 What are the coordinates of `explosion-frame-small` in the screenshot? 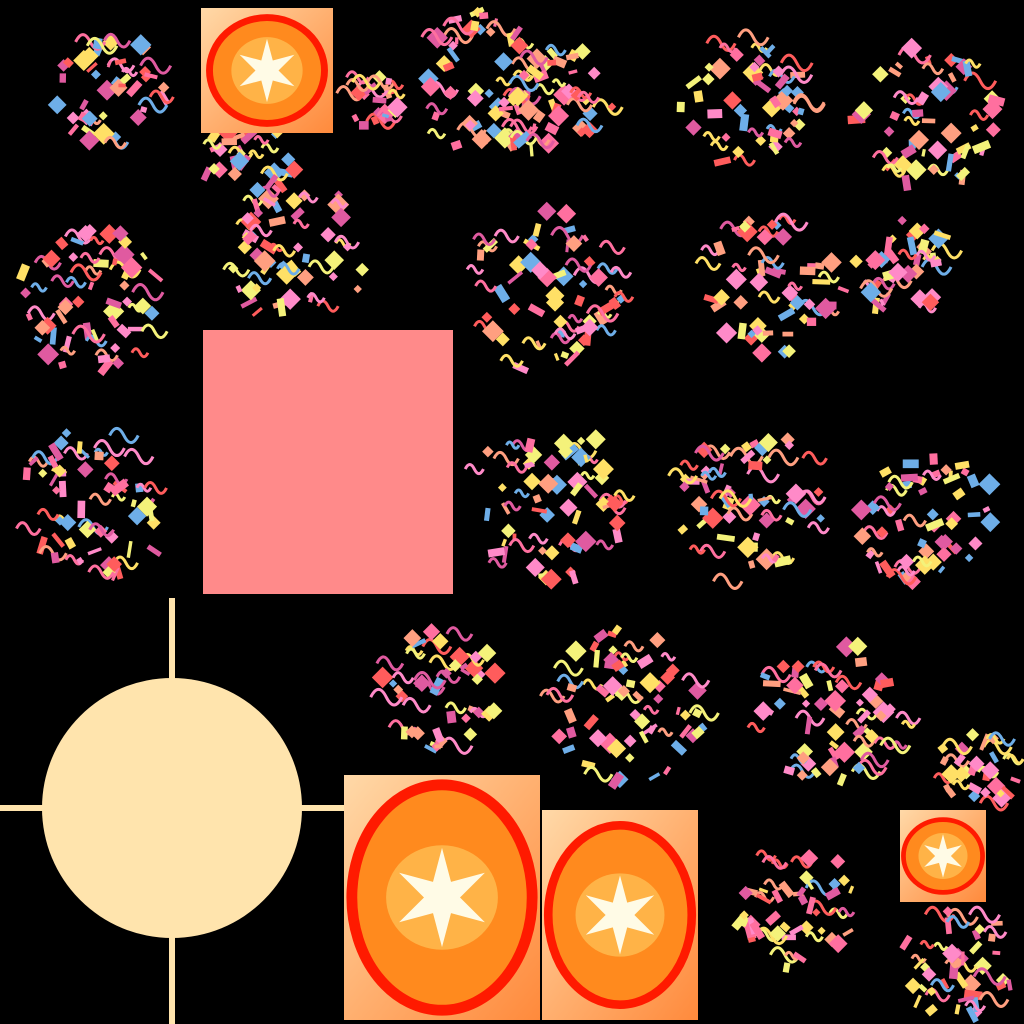 It's located at (267, 70).